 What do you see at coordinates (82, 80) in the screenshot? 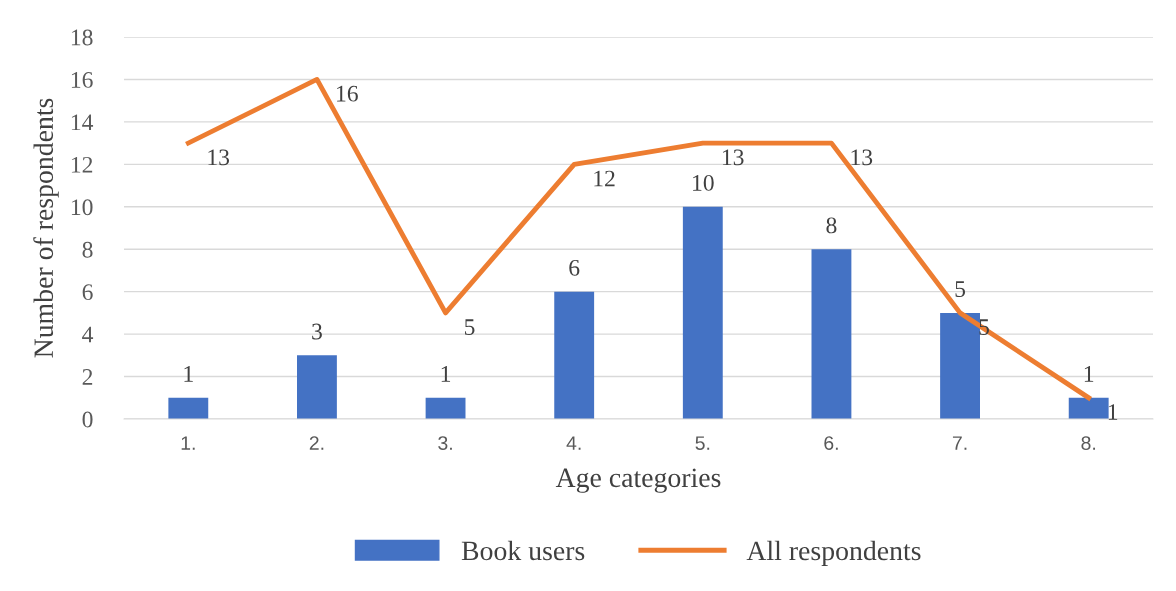
I see `y-tick-label: 16` at bounding box center [82, 80].